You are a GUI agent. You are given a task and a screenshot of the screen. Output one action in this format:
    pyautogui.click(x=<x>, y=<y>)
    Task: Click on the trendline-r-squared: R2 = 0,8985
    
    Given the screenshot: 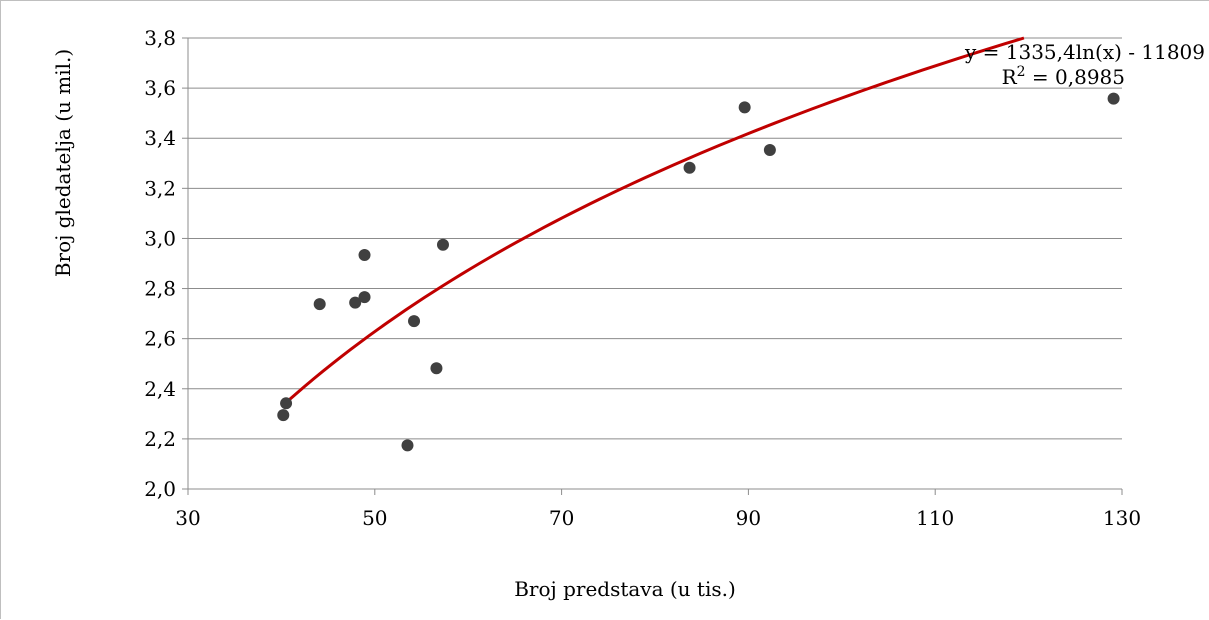 What is the action you would take?
    pyautogui.click(x=1063, y=76)
    